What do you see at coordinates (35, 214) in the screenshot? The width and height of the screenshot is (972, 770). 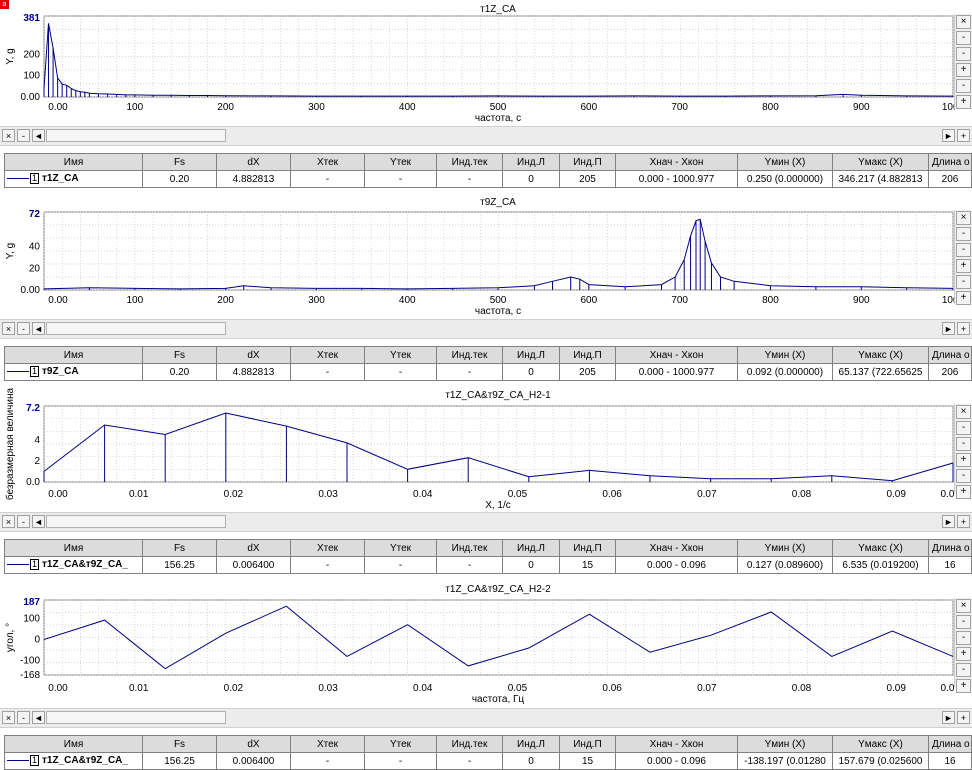 I see `y-max-label: 72` at bounding box center [35, 214].